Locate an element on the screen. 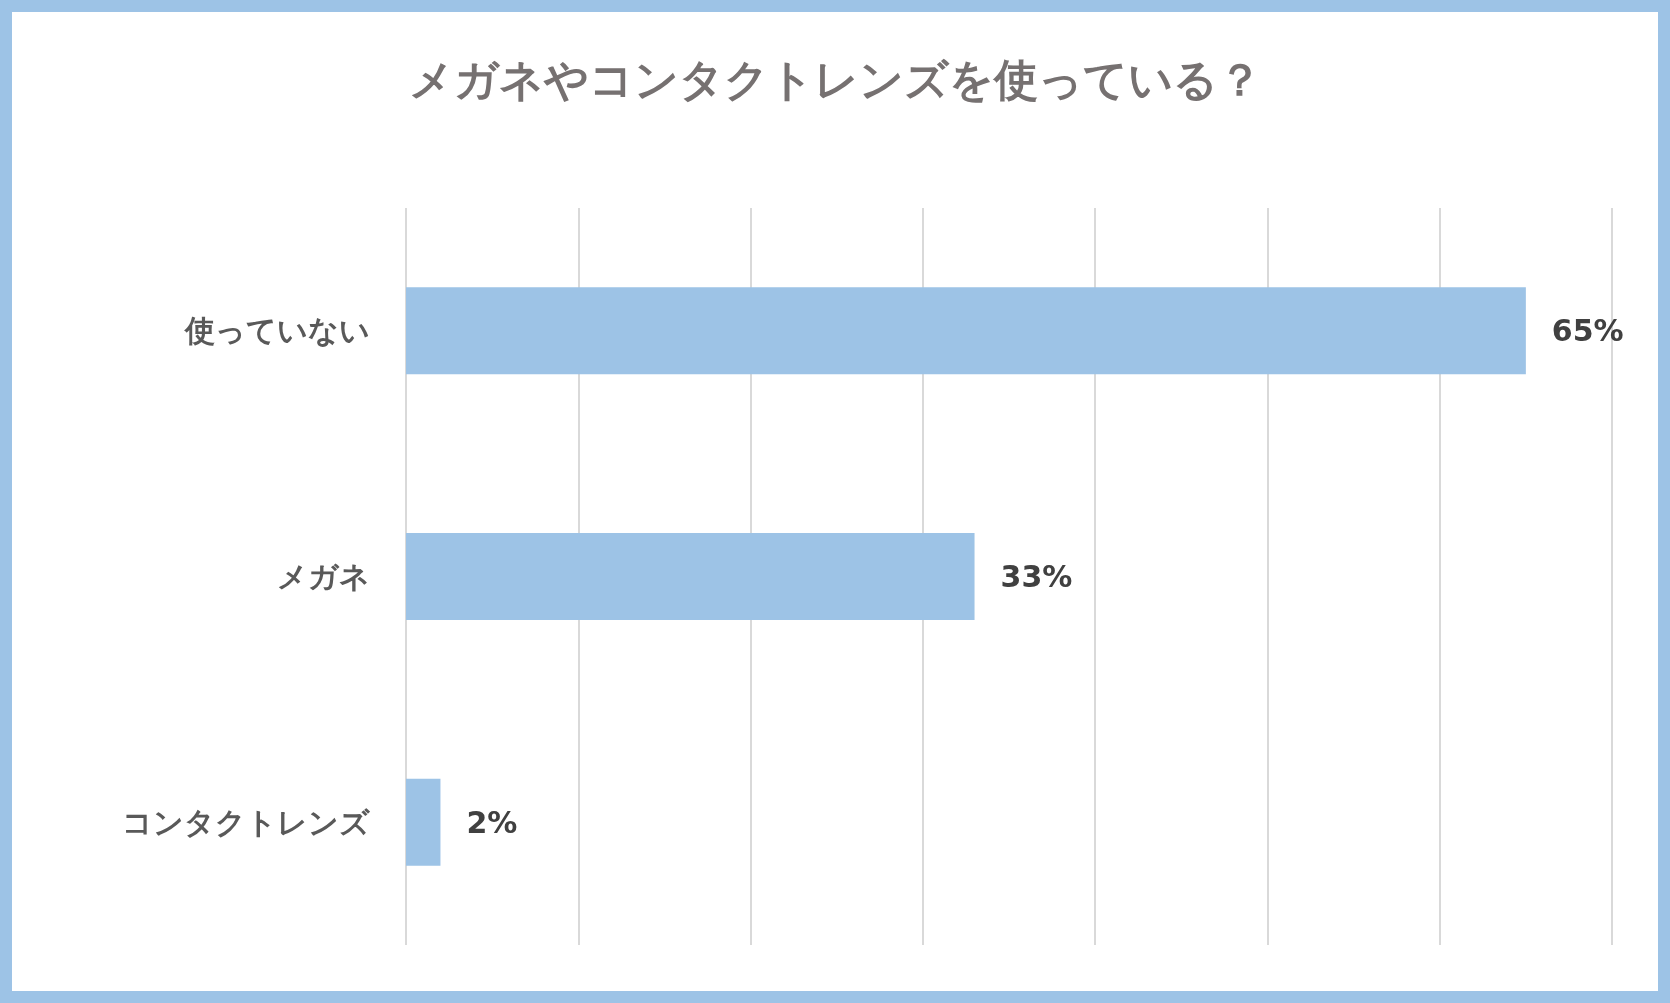 The image size is (1670, 1003). data-label: 65% is located at coordinates (1587, 331).